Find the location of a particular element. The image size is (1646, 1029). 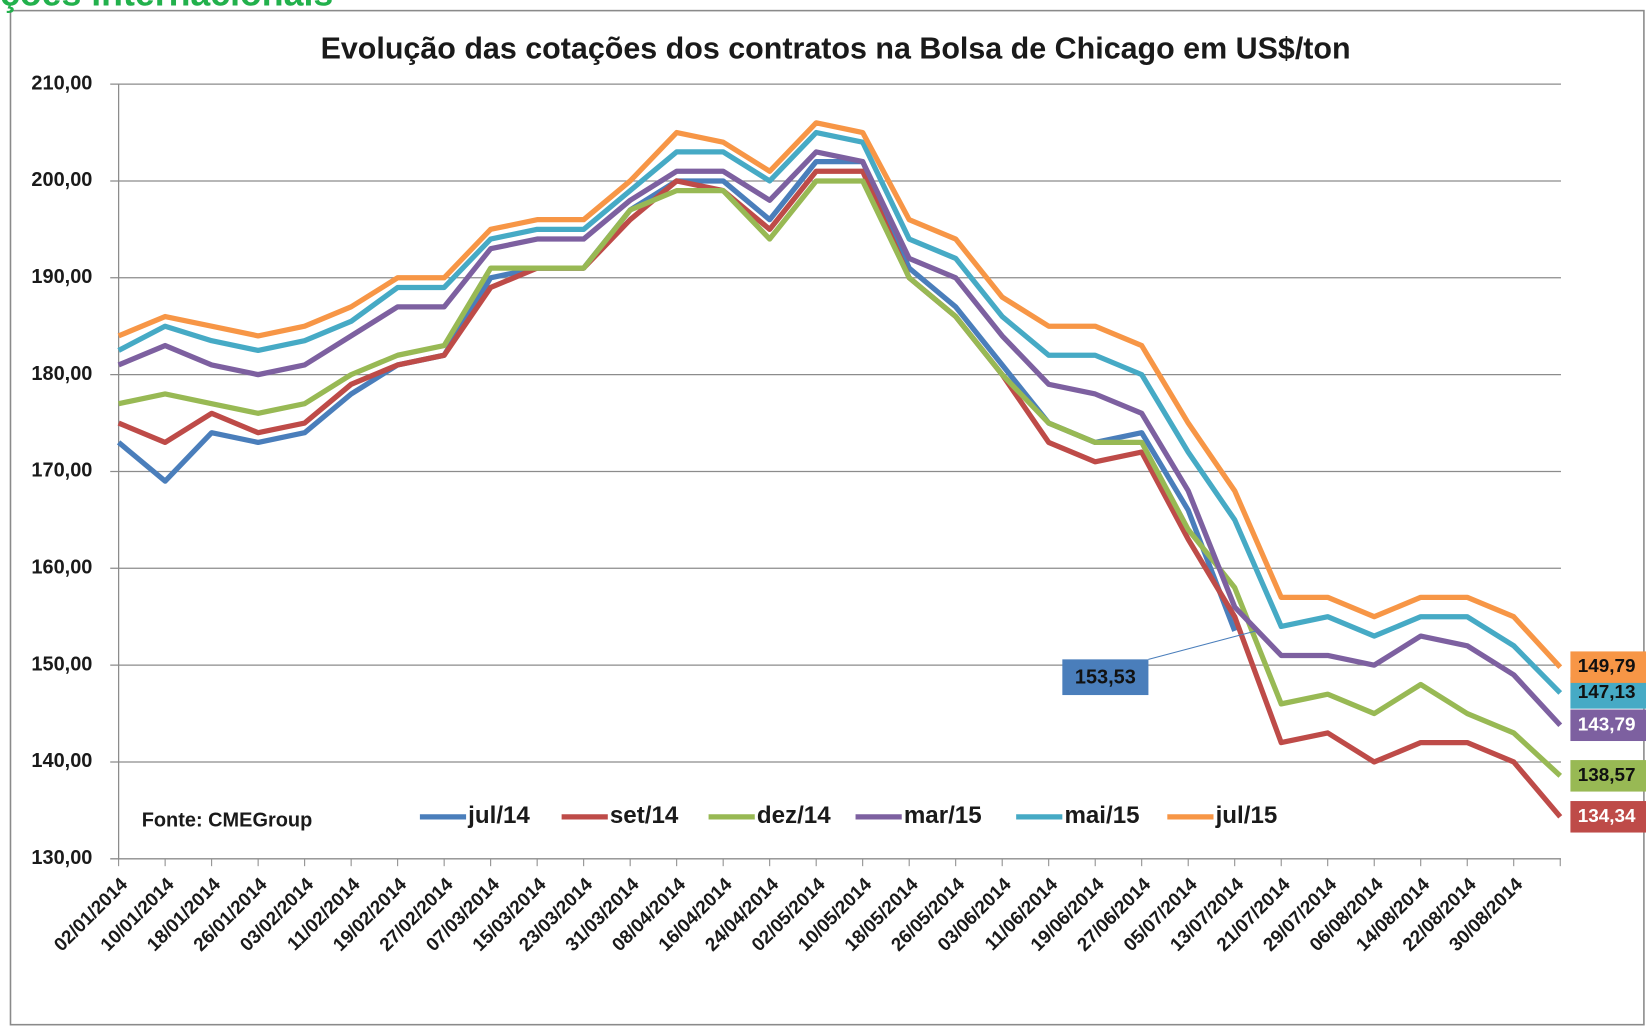

y-tick-label: 150,00 is located at coordinates (61, 664).